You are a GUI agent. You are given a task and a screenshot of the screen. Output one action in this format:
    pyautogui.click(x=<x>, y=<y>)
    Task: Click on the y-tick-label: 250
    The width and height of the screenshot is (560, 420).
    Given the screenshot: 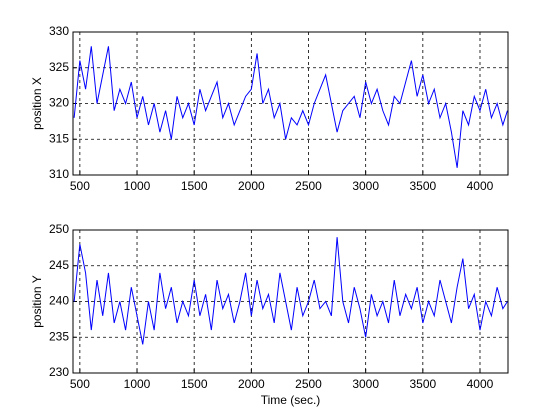 What is the action you would take?
    pyautogui.click(x=59, y=229)
    